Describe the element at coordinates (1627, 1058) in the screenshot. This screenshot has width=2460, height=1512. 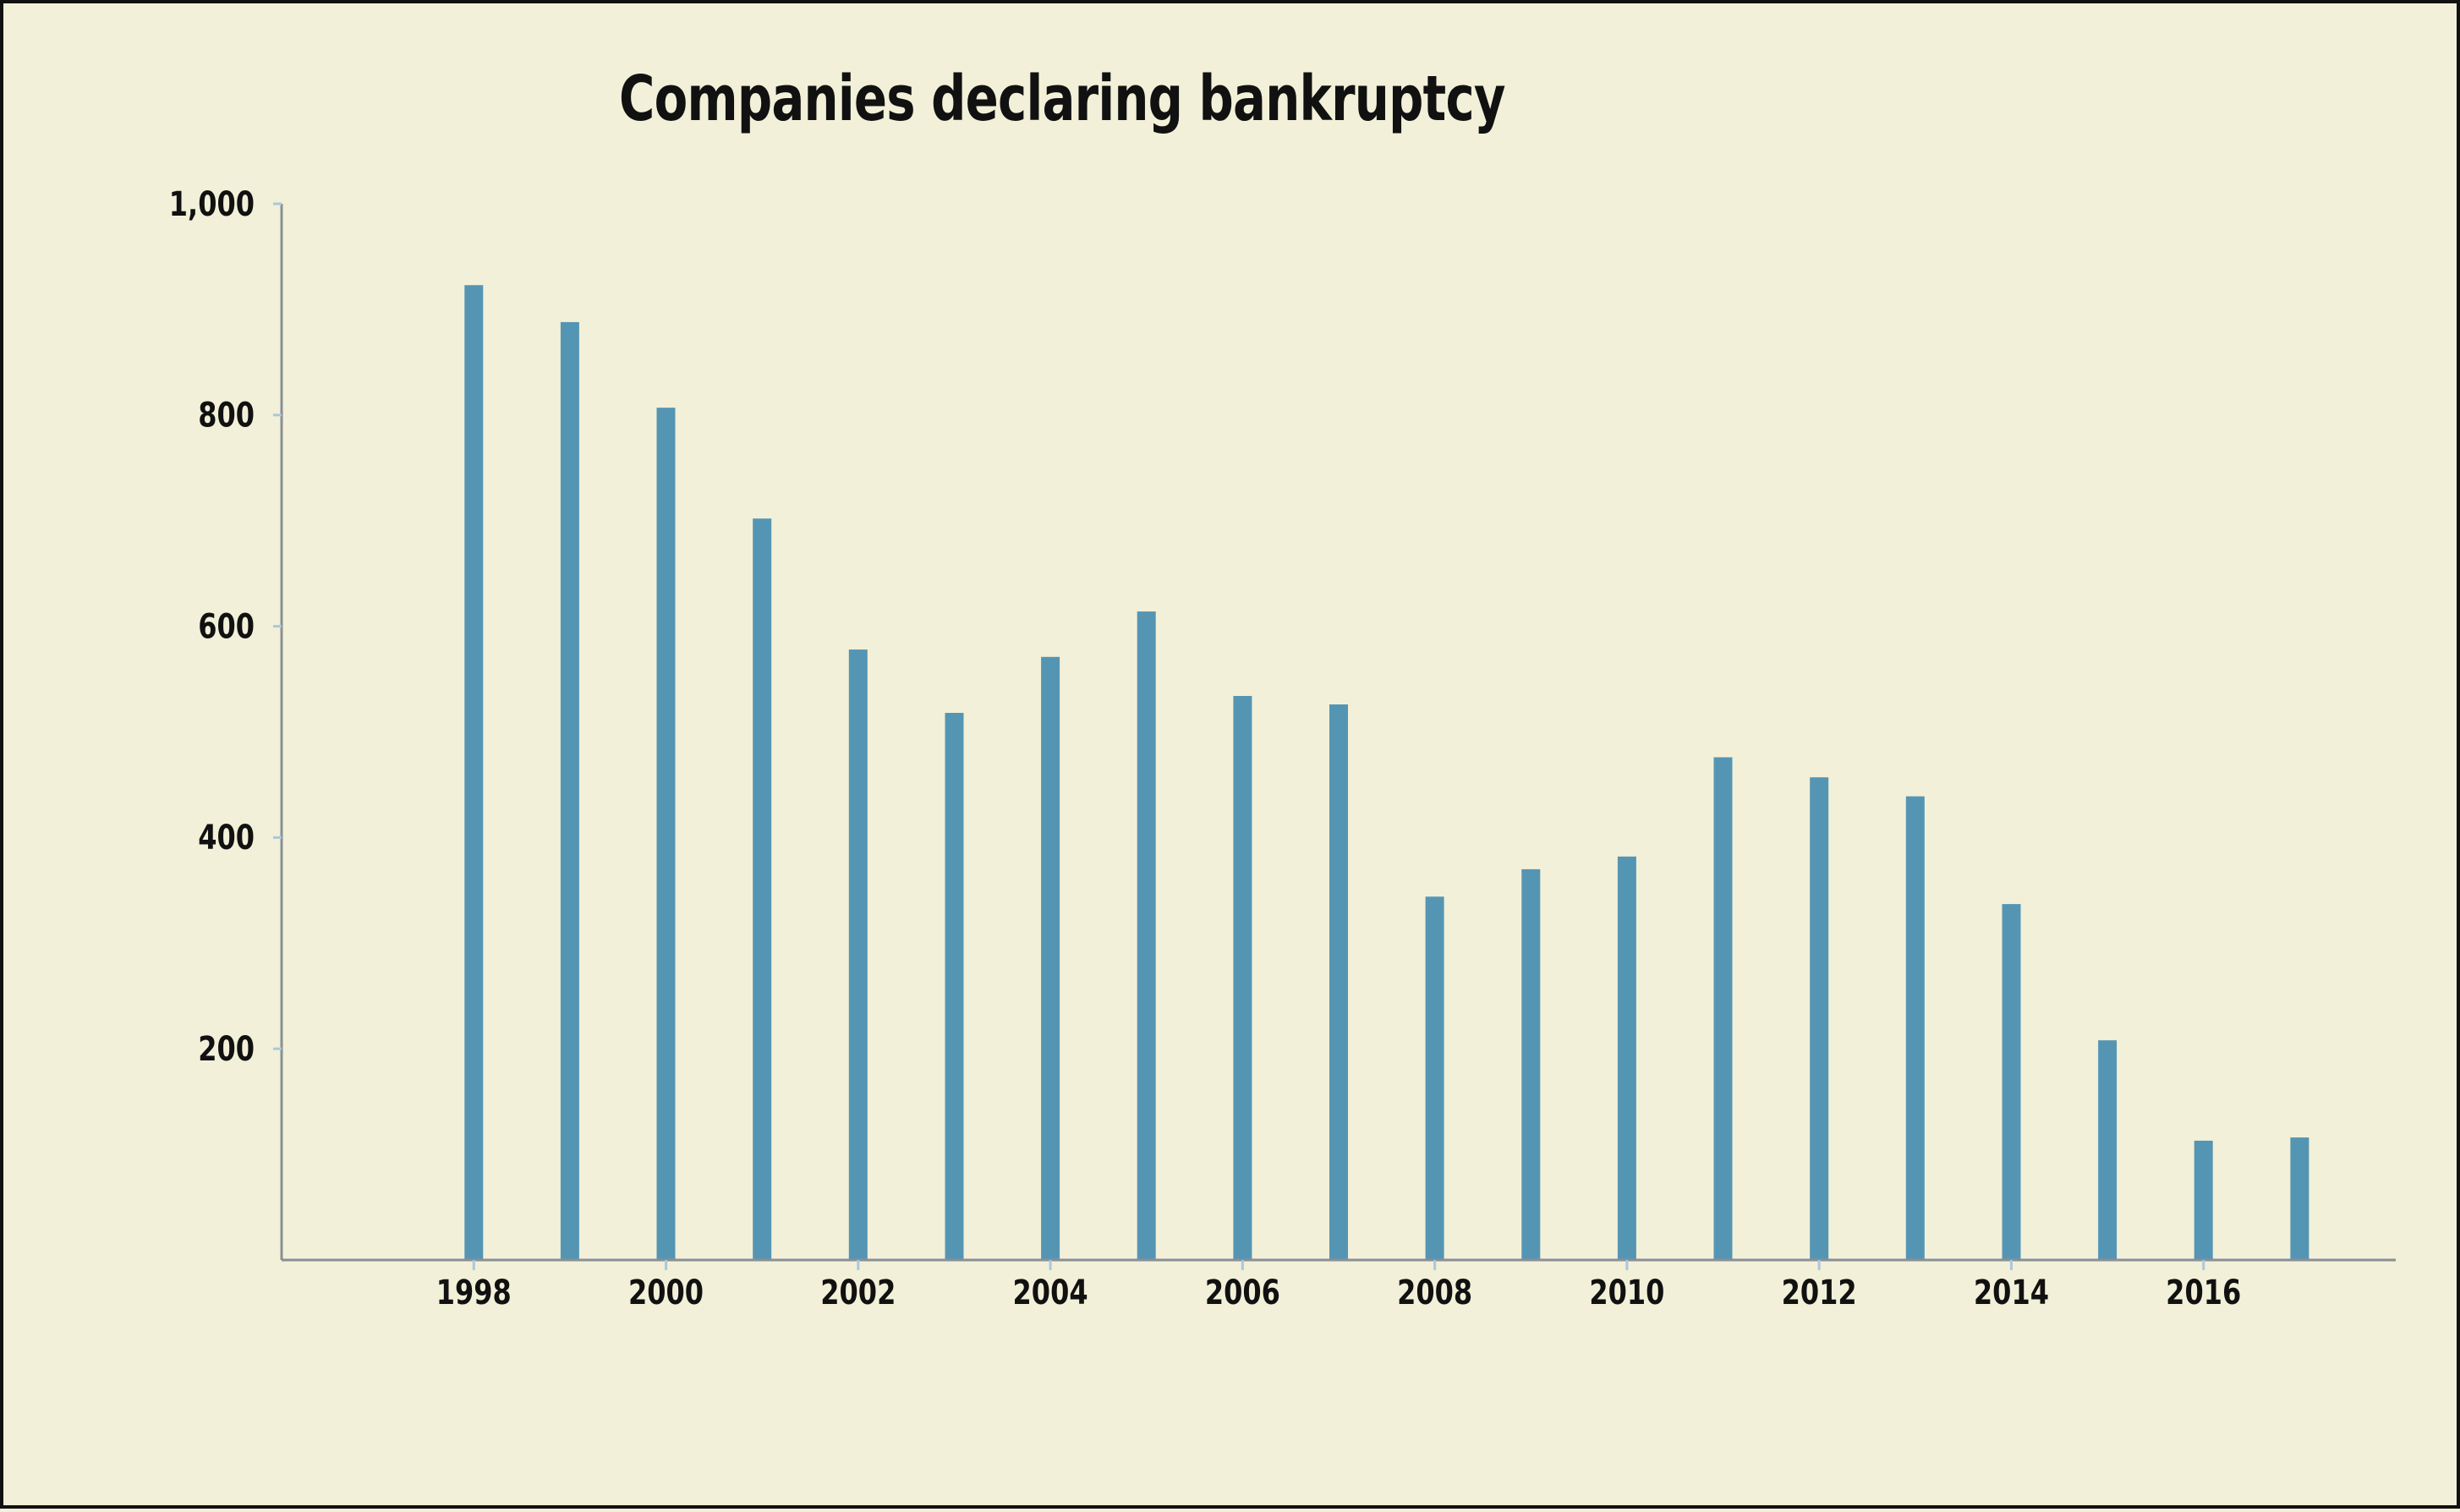
I see `bar-2010` at that location.